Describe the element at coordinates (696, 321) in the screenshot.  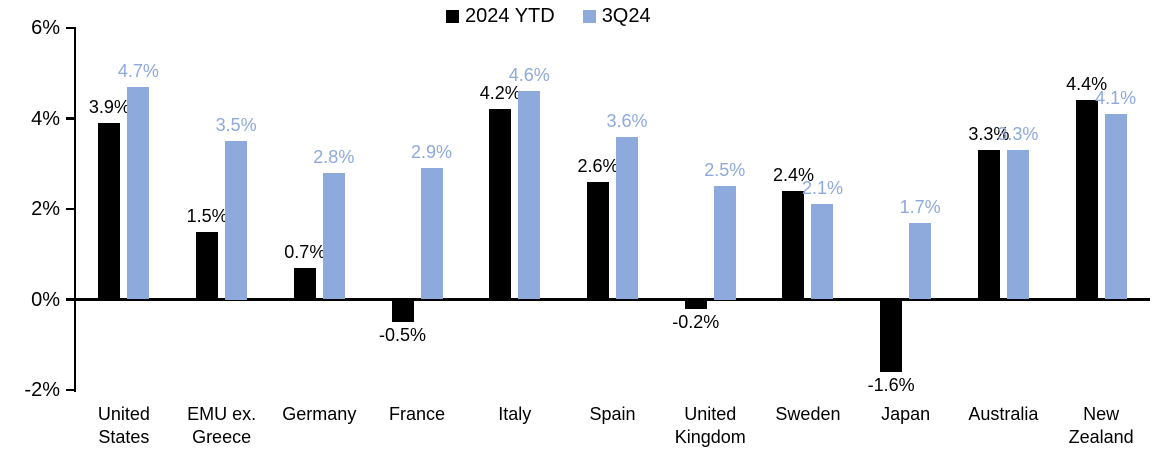
I see `data-label: -0.2%` at that location.